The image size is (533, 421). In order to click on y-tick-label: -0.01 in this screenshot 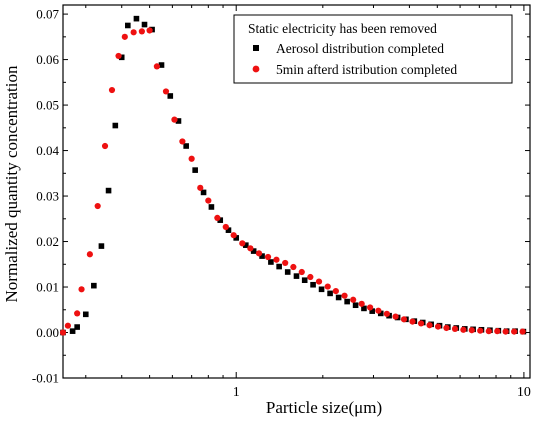, I will do `click(45, 378)`.